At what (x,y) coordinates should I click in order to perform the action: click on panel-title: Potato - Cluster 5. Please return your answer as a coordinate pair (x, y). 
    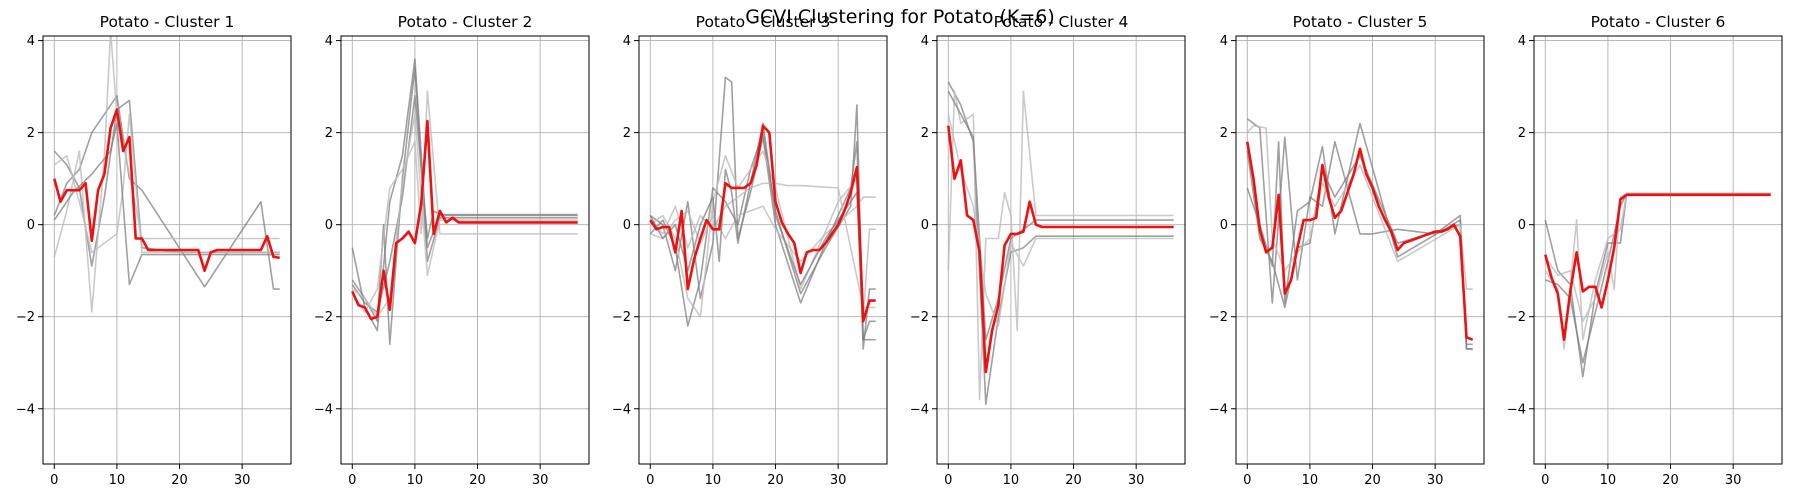
    Looking at the image, I should click on (1360, 22).